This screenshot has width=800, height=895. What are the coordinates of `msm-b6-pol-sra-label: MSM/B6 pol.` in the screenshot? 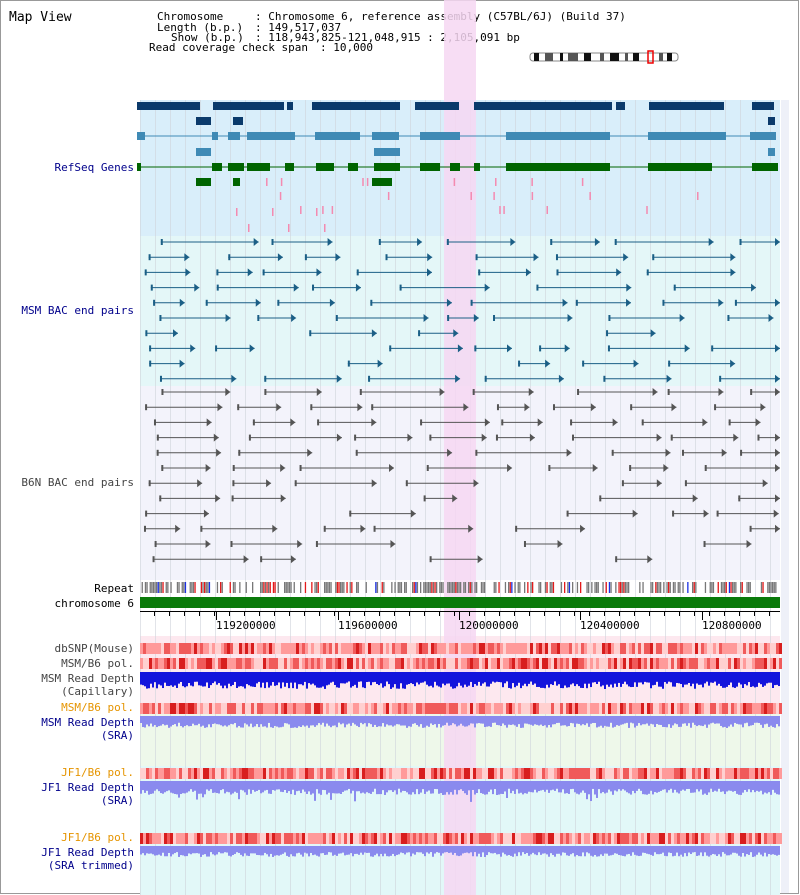 It's located at (97, 707).